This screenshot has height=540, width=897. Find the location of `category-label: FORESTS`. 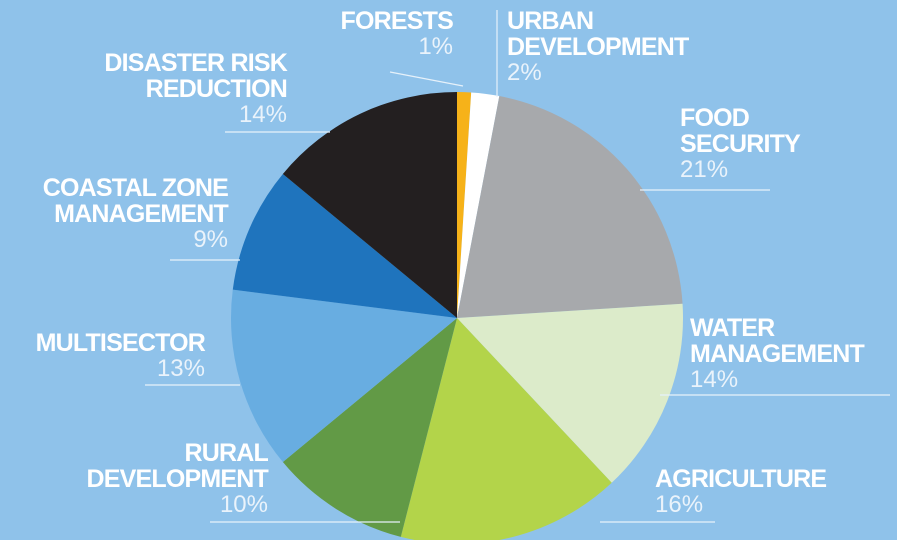

category-label: FORESTS is located at coordinates (397, 21).